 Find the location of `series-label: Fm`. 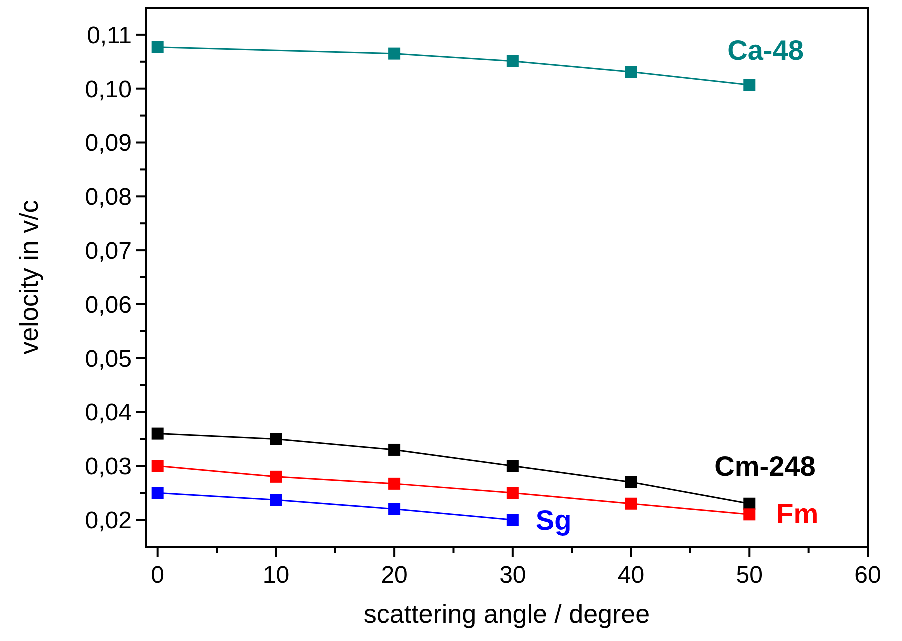

series-label: Fm is located at coordinates (797, 514).